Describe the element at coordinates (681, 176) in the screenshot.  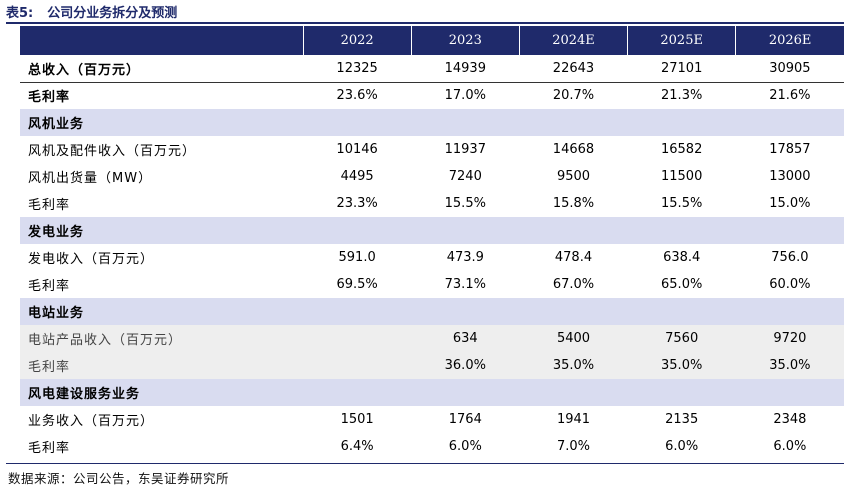
I see `table-cell: 11500` at that location.